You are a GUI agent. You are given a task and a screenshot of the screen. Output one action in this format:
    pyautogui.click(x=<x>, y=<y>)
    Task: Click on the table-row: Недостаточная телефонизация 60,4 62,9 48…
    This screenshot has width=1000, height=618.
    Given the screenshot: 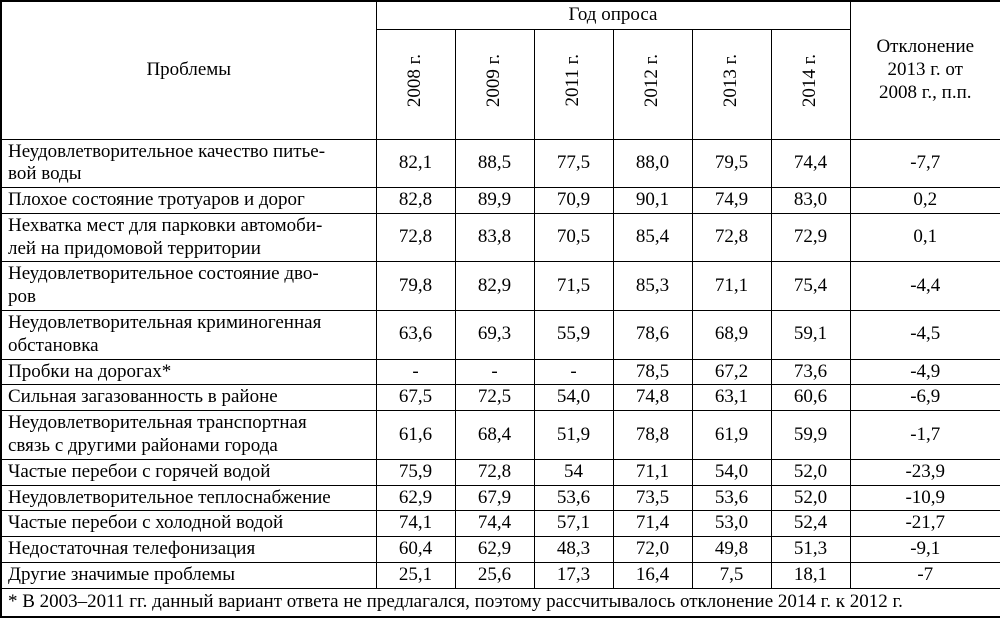 What is the action you would take?
    pyautogui.click(x=500, y=550)
    